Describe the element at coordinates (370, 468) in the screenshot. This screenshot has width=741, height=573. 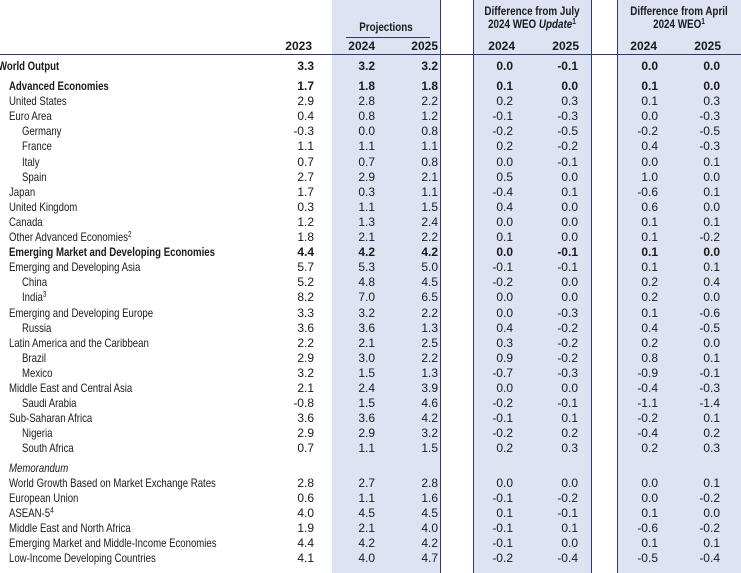
I see `memorandum-heading: Memorandum` at that location.